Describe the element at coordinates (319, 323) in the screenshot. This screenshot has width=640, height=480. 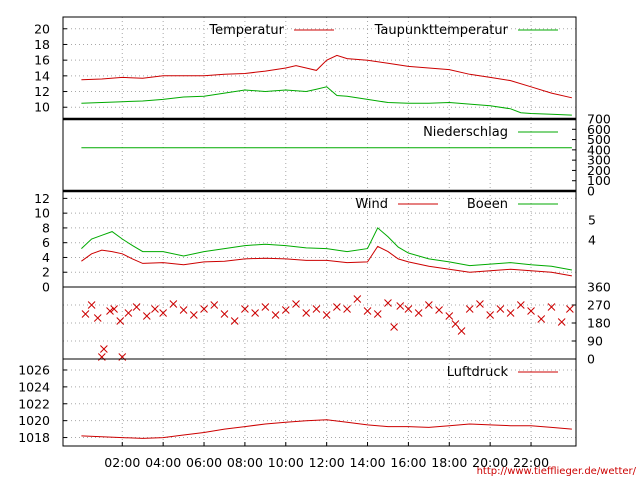
I see `wind-direction-panel` at that location.